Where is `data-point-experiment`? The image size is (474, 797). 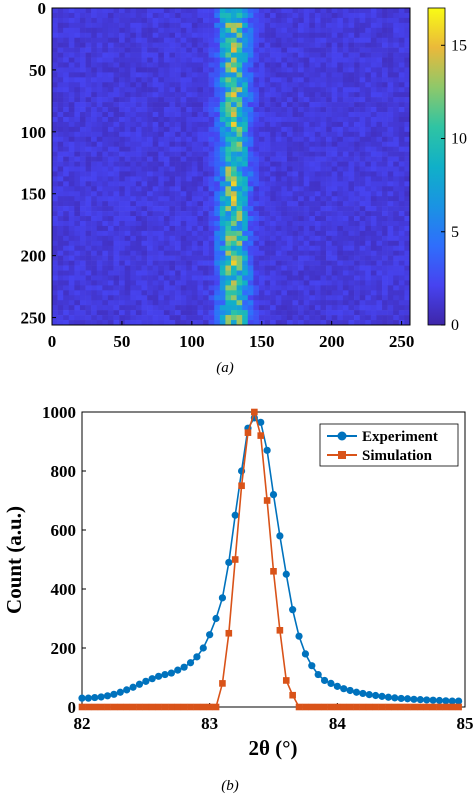
data-point-experiment is located at coordinates (216, 618).